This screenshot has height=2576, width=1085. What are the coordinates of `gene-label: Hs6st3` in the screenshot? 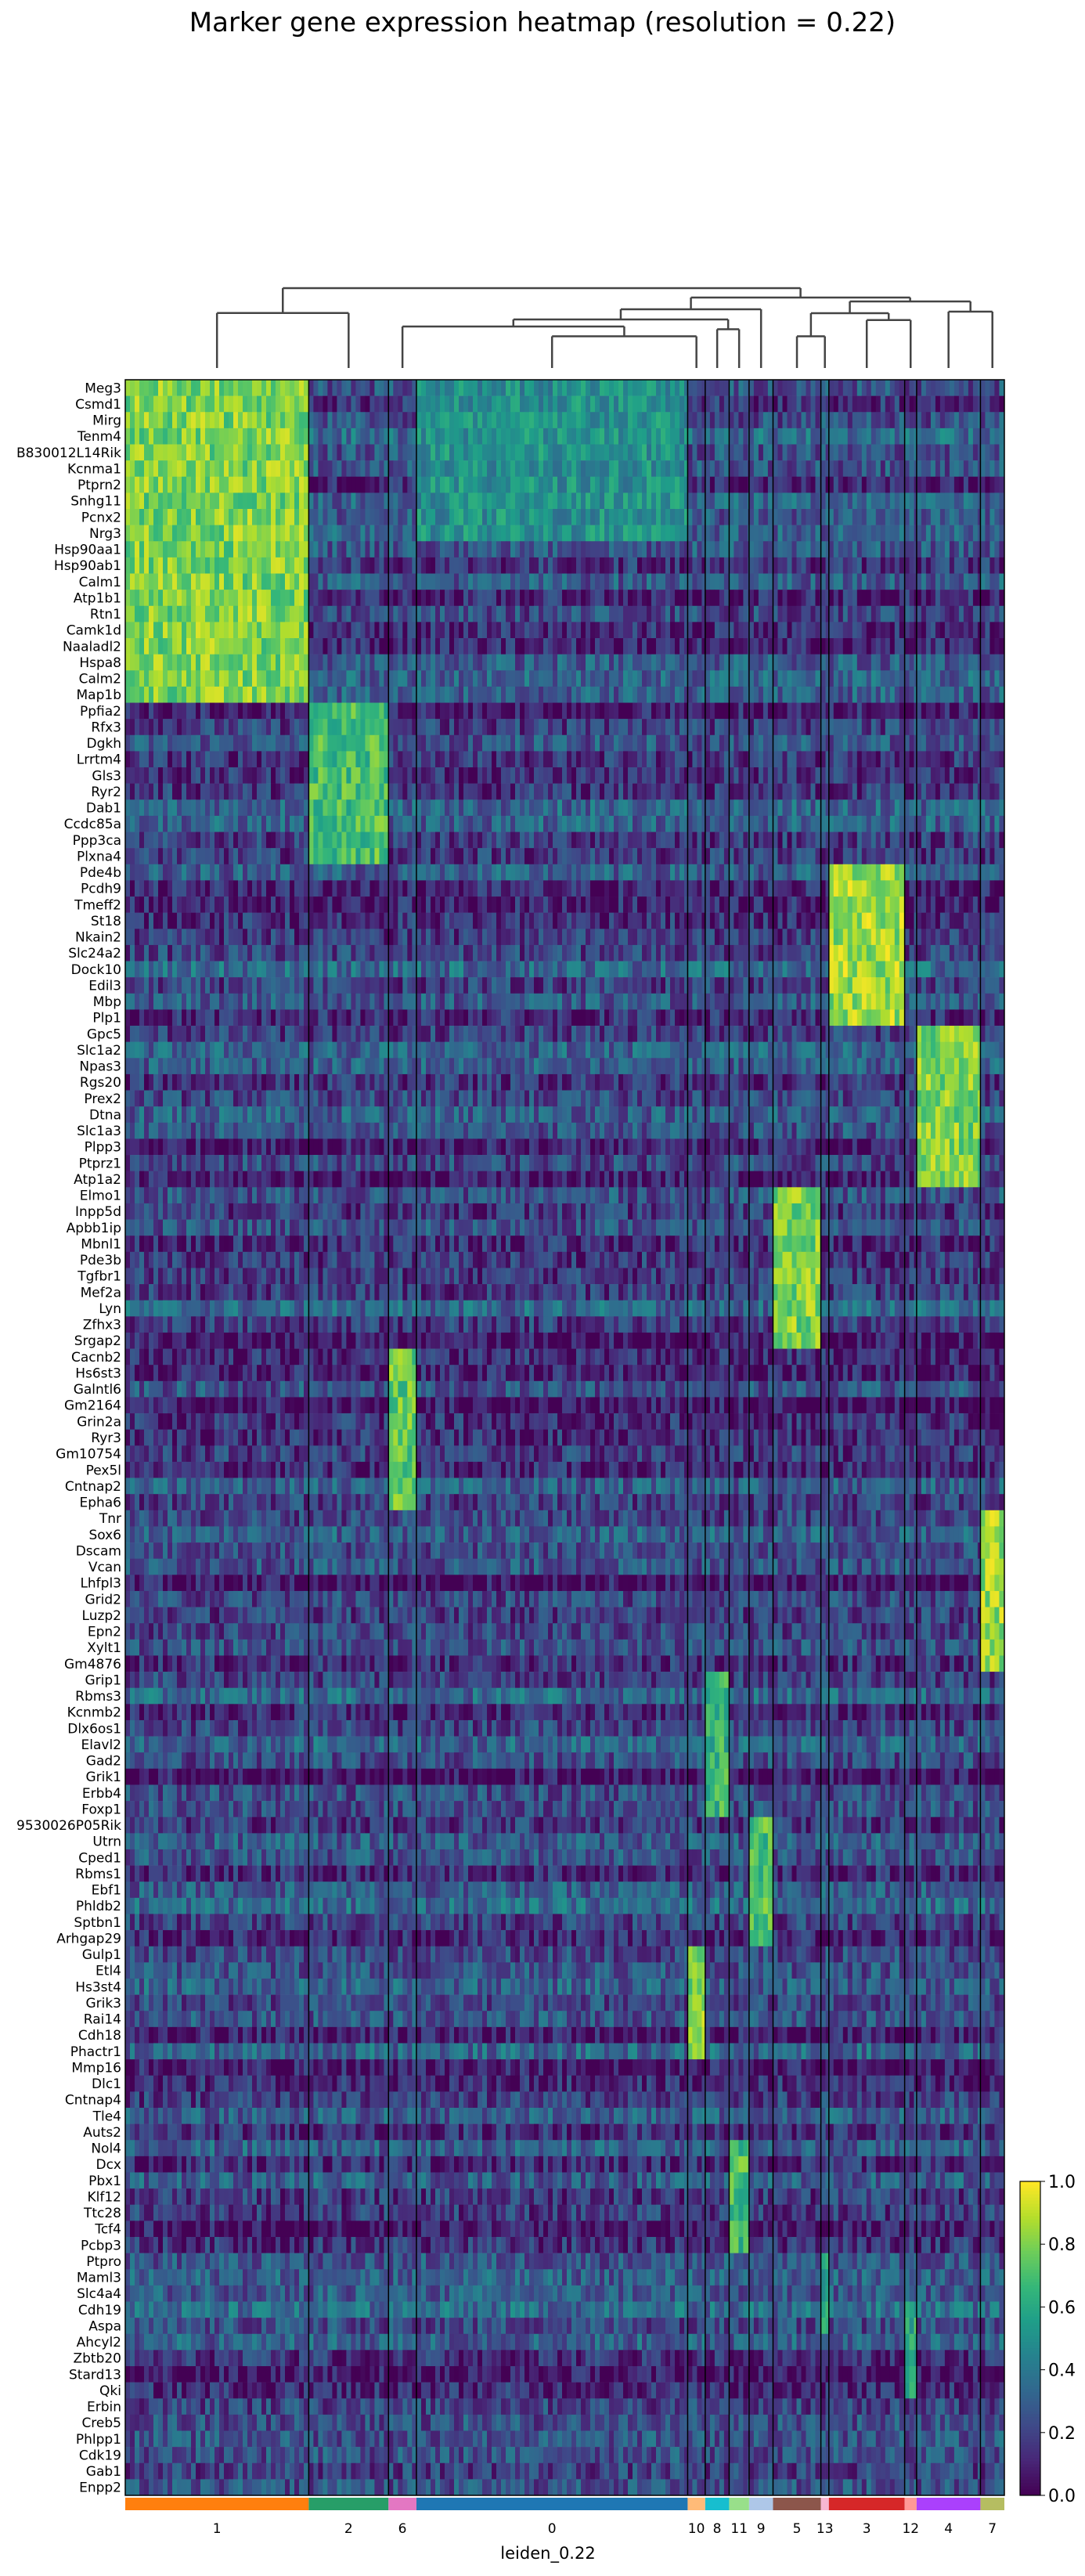 It's located at (98, 1374).